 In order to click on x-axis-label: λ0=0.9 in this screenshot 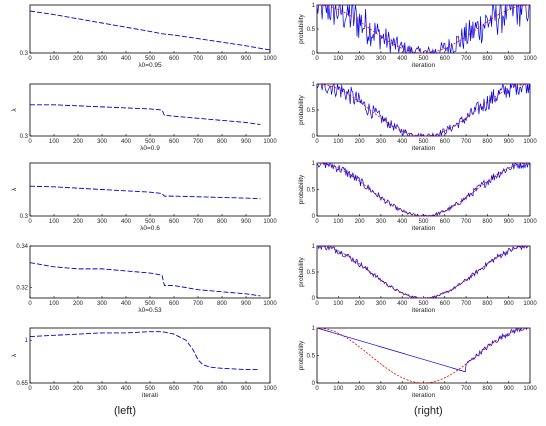, I will do `click(150, 148)`.